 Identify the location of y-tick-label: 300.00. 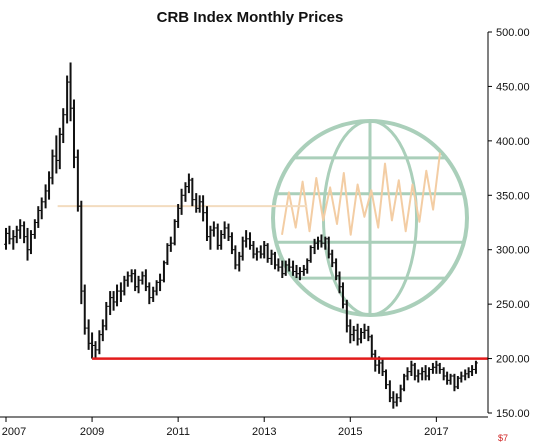
(513, 251).